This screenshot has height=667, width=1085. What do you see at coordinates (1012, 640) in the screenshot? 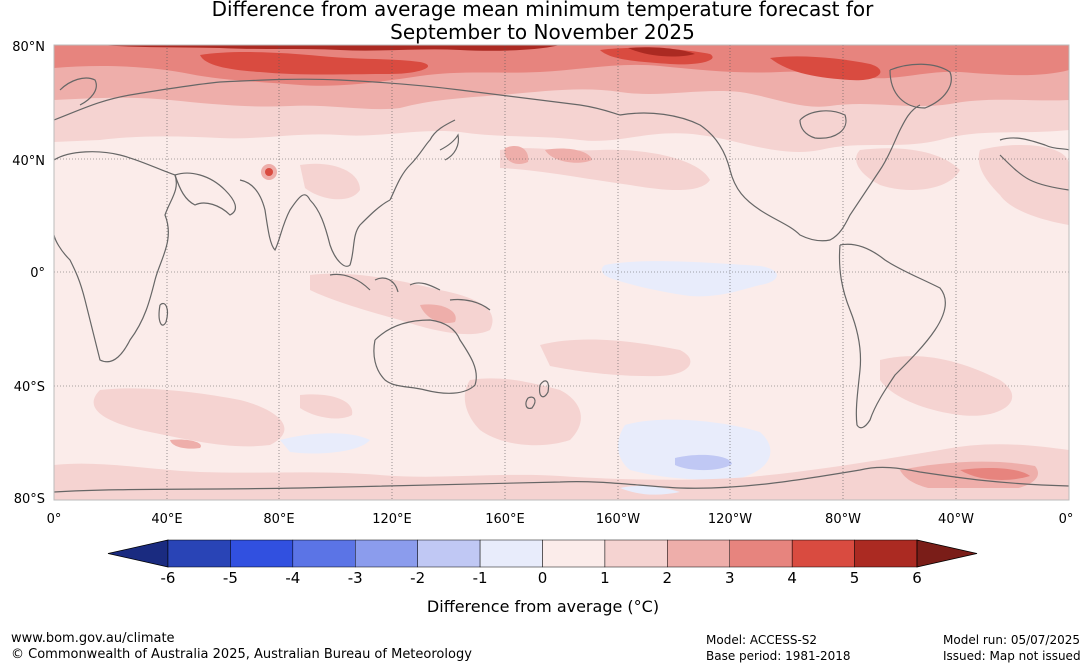
I see `footer-model-run: Model run: 05/07/2025` at bounding box center [1012, 640].